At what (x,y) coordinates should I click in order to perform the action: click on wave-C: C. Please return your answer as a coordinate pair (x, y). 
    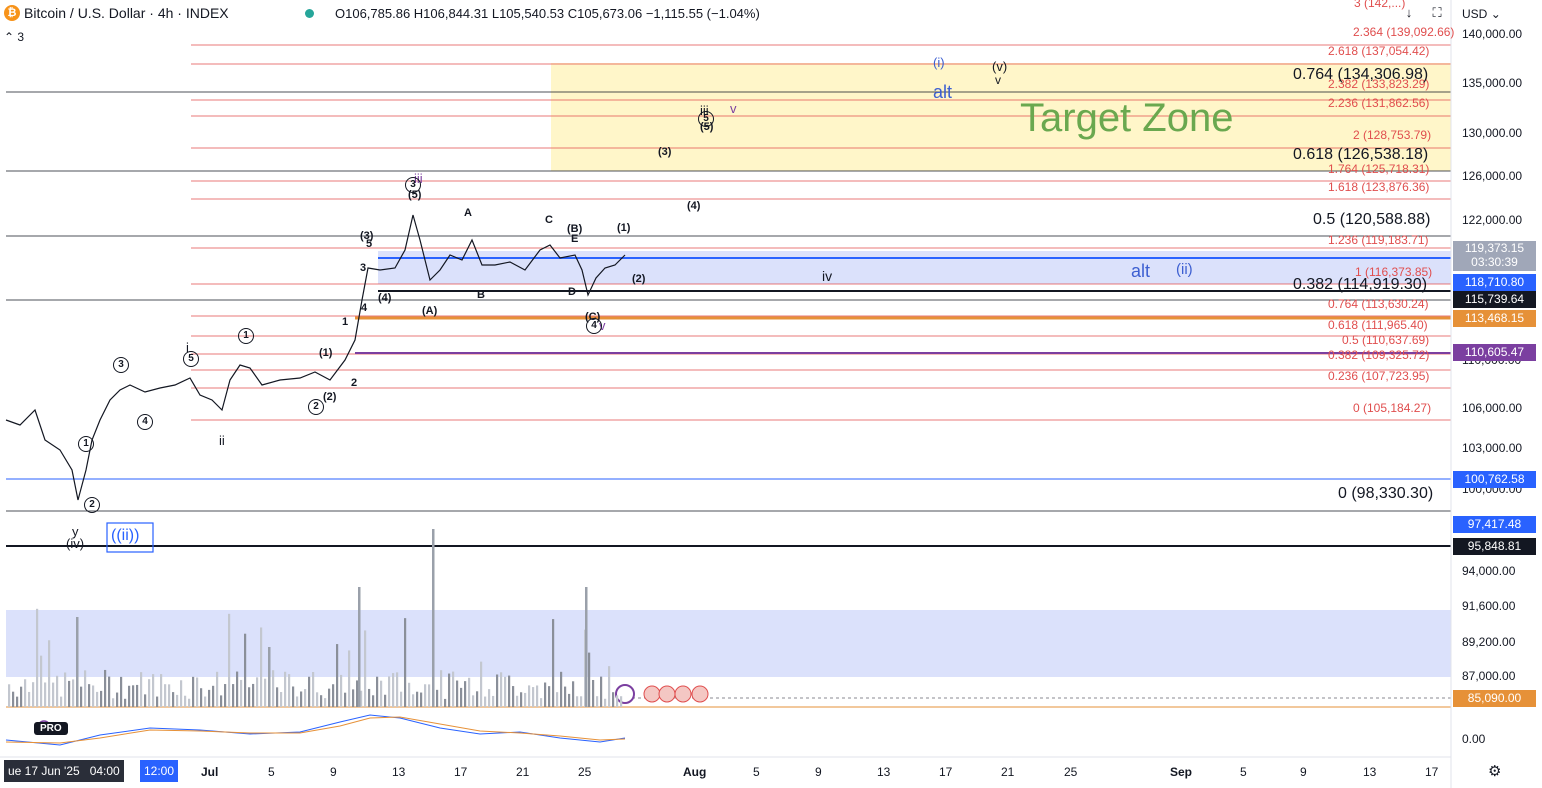
    Looking at the image, I should click on (549, 220).